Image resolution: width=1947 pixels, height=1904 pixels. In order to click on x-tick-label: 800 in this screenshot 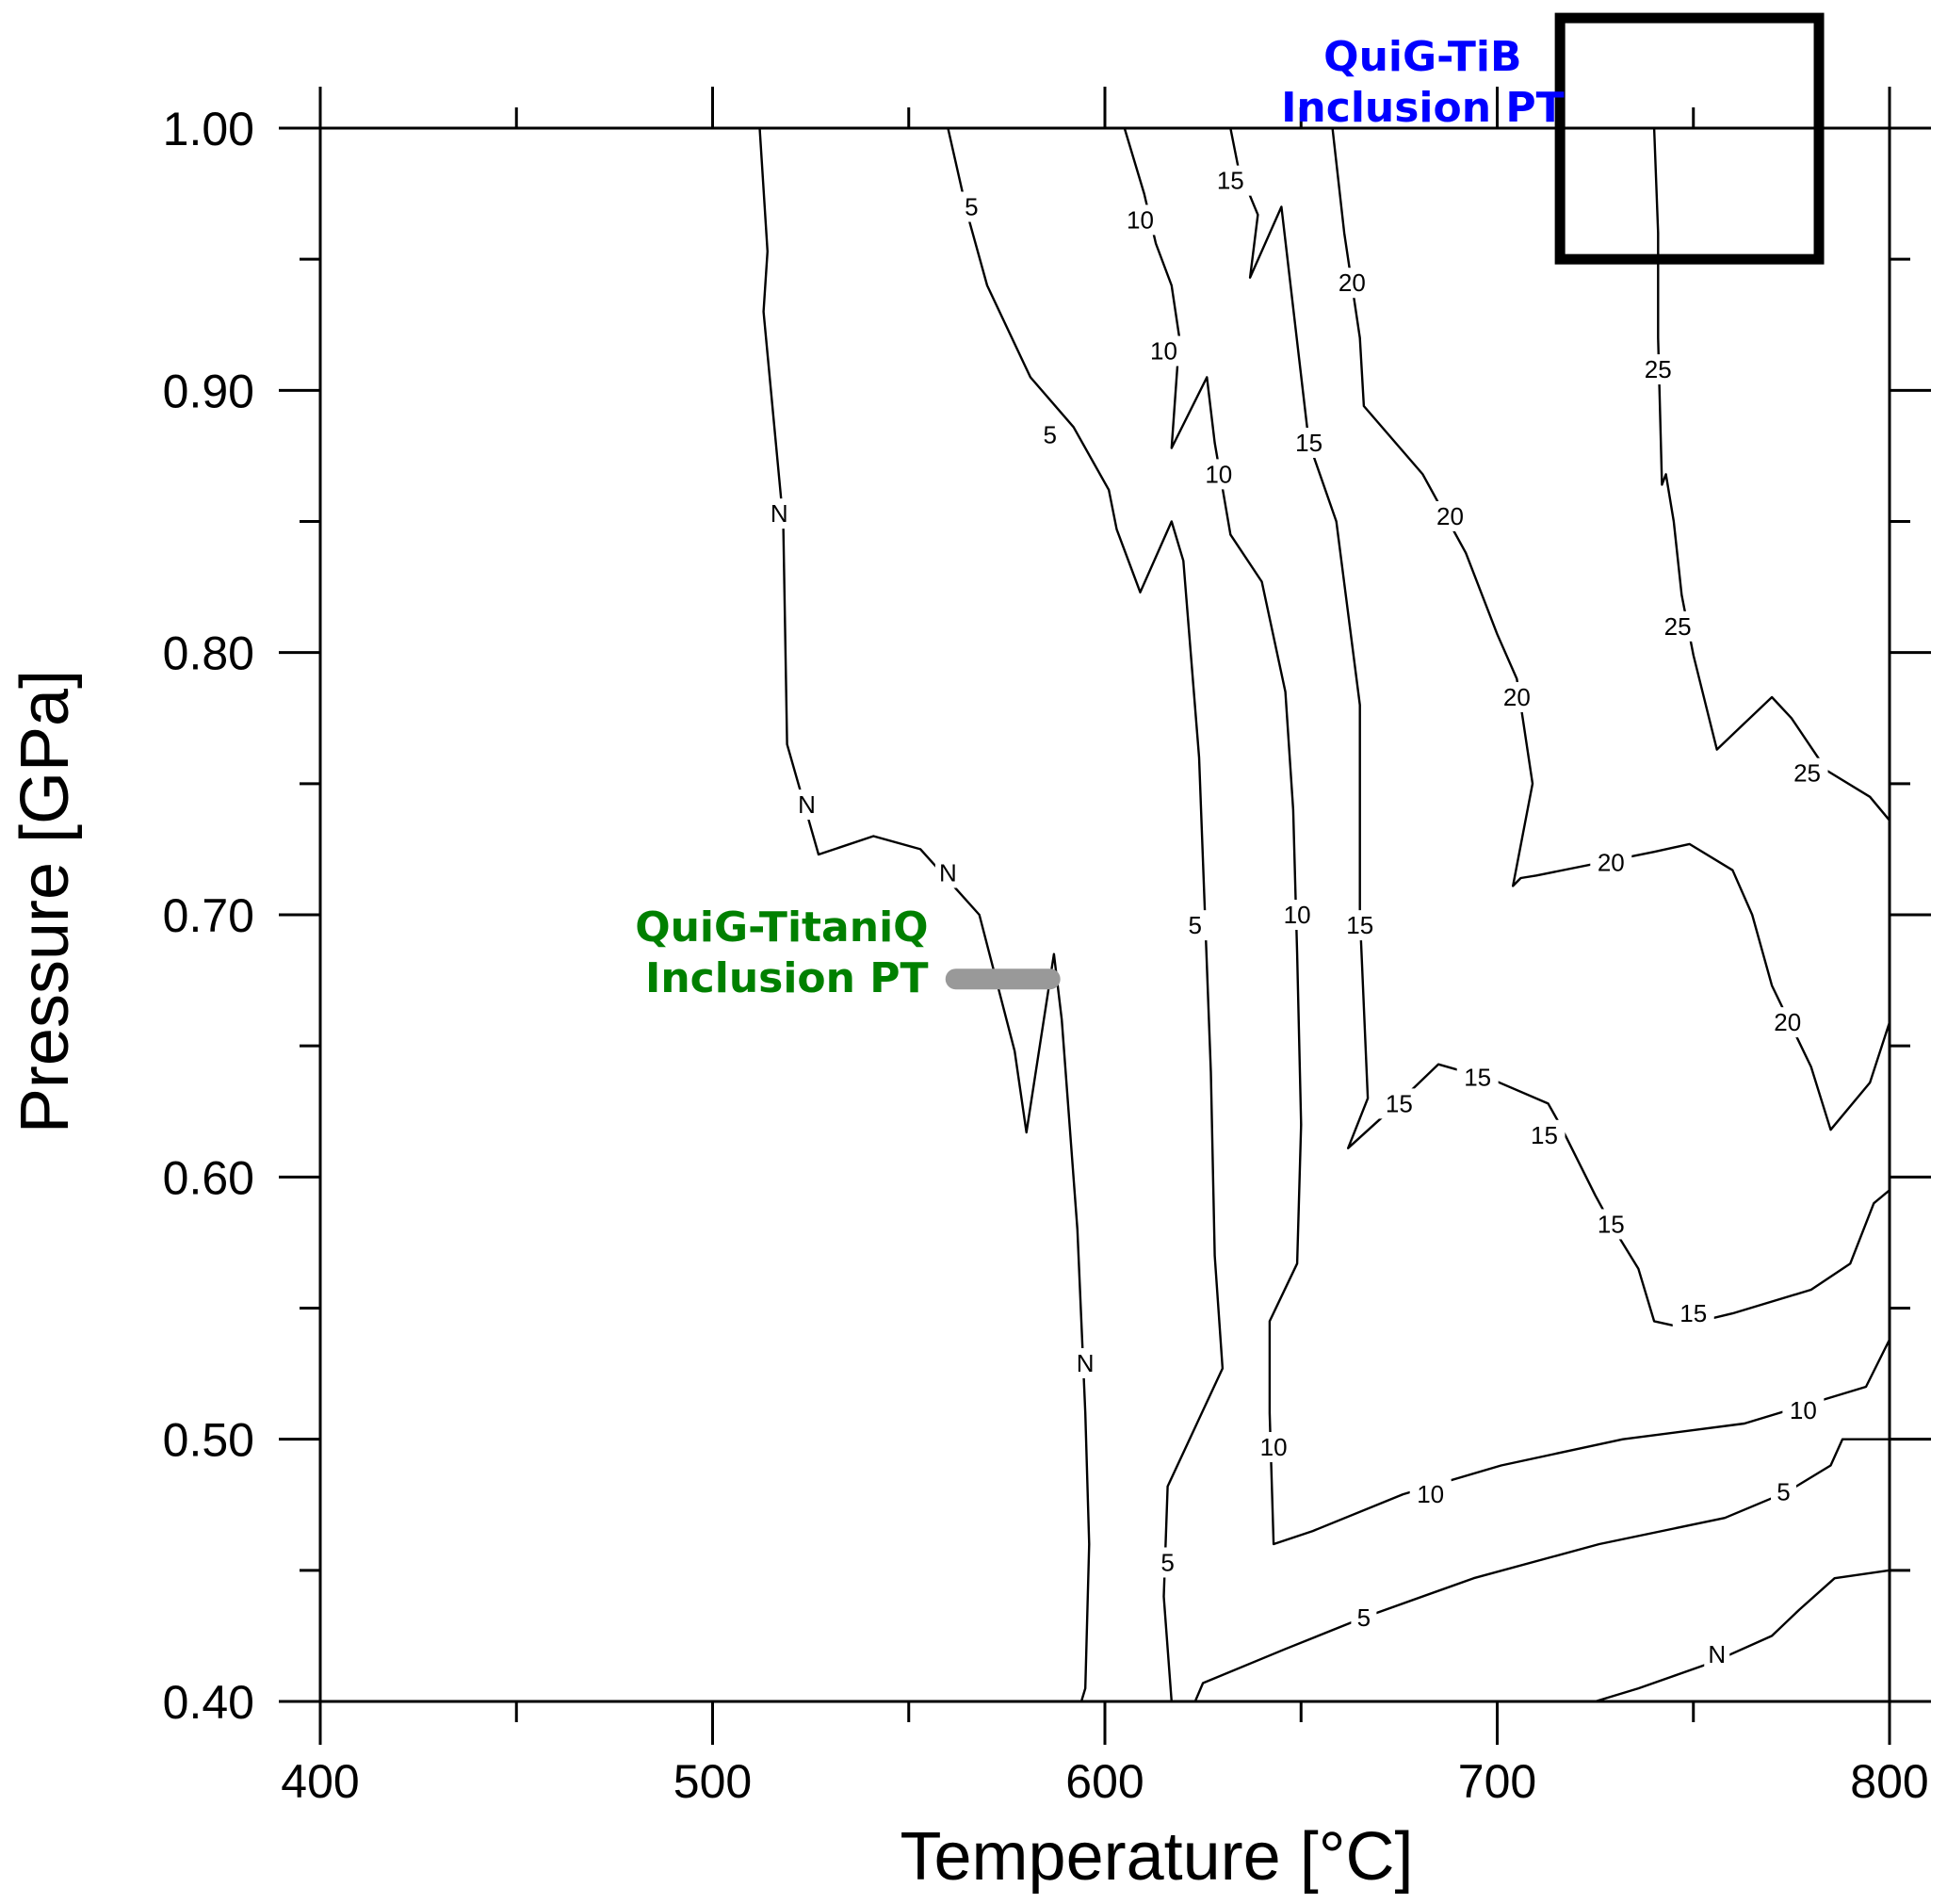, I will do `click(1889, 1782)`.